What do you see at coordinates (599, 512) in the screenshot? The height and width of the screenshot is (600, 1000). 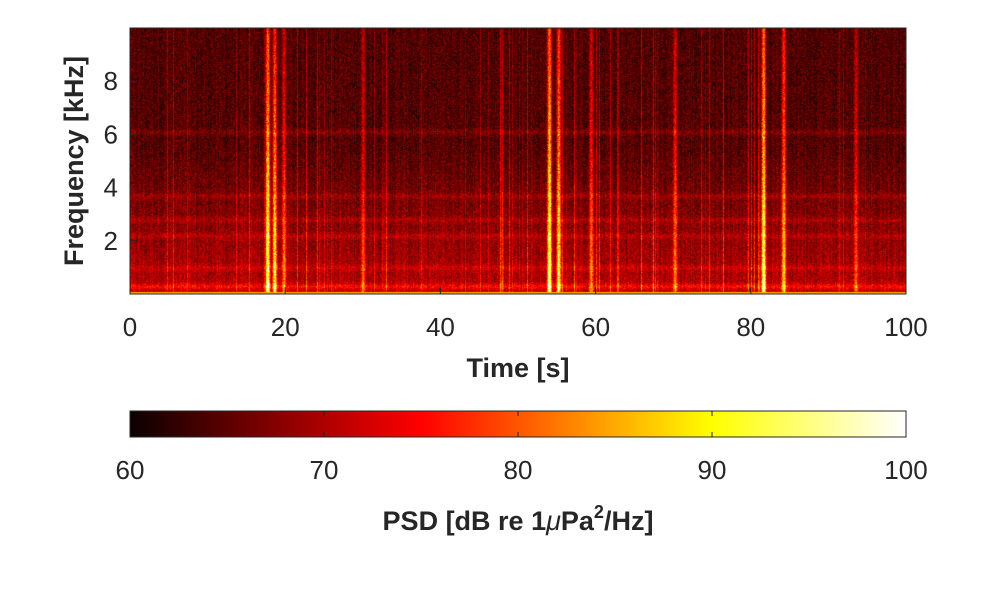 I see `colorbar-label-sup: 2` at bounding box center [599, 512].